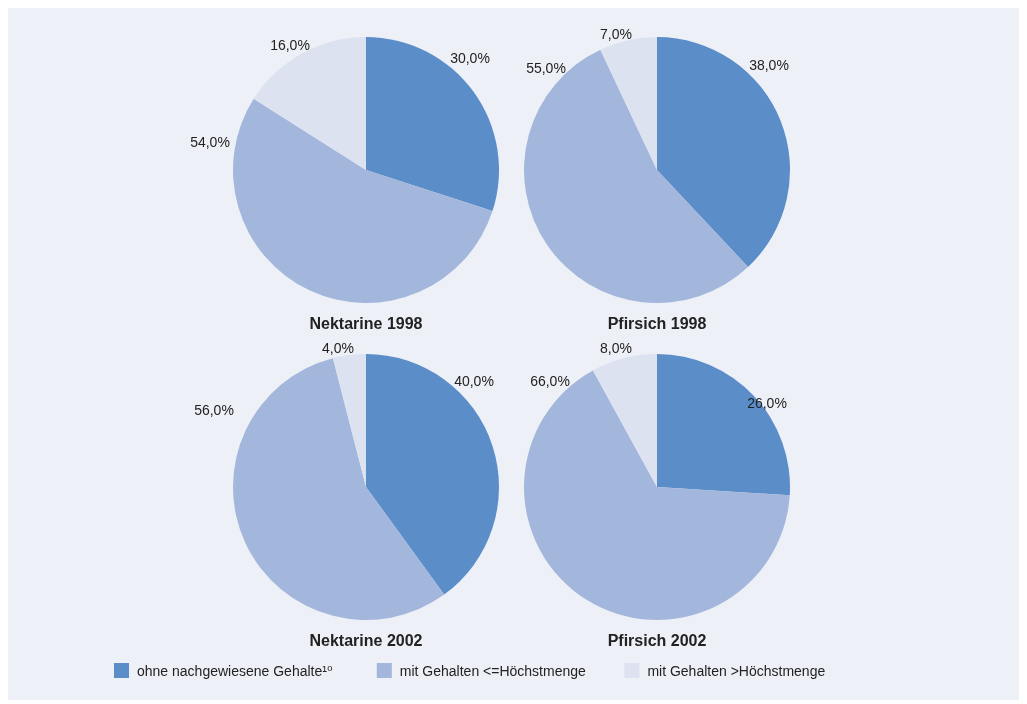 Image resolution: width=1027 pixels, height=704 pixels. What do you see at coordinates (474, 380) in the screenshot?
I see `data-label: 40,0%` at bounding box center [474, 380].